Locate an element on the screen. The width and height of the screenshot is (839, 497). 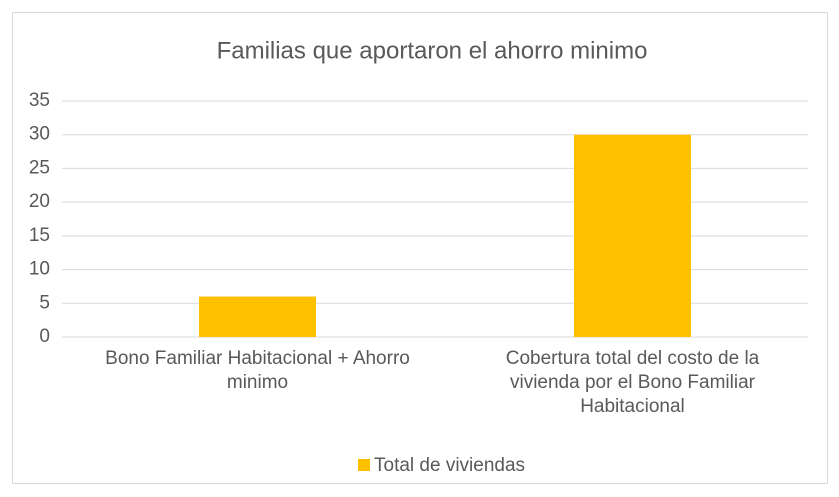
chart-title: Familias que aportaron el ahorro minimo is located at coordinates (432, 50).